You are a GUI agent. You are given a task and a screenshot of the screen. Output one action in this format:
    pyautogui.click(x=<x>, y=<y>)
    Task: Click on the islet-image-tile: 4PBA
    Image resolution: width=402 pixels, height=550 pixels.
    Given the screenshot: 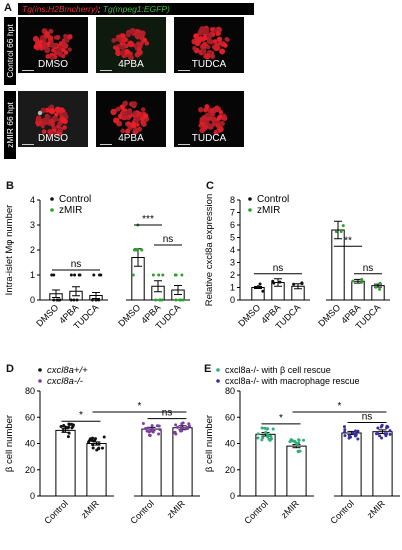 What is the action you would take?
    pyautogui.click(x=131, y=119)
    